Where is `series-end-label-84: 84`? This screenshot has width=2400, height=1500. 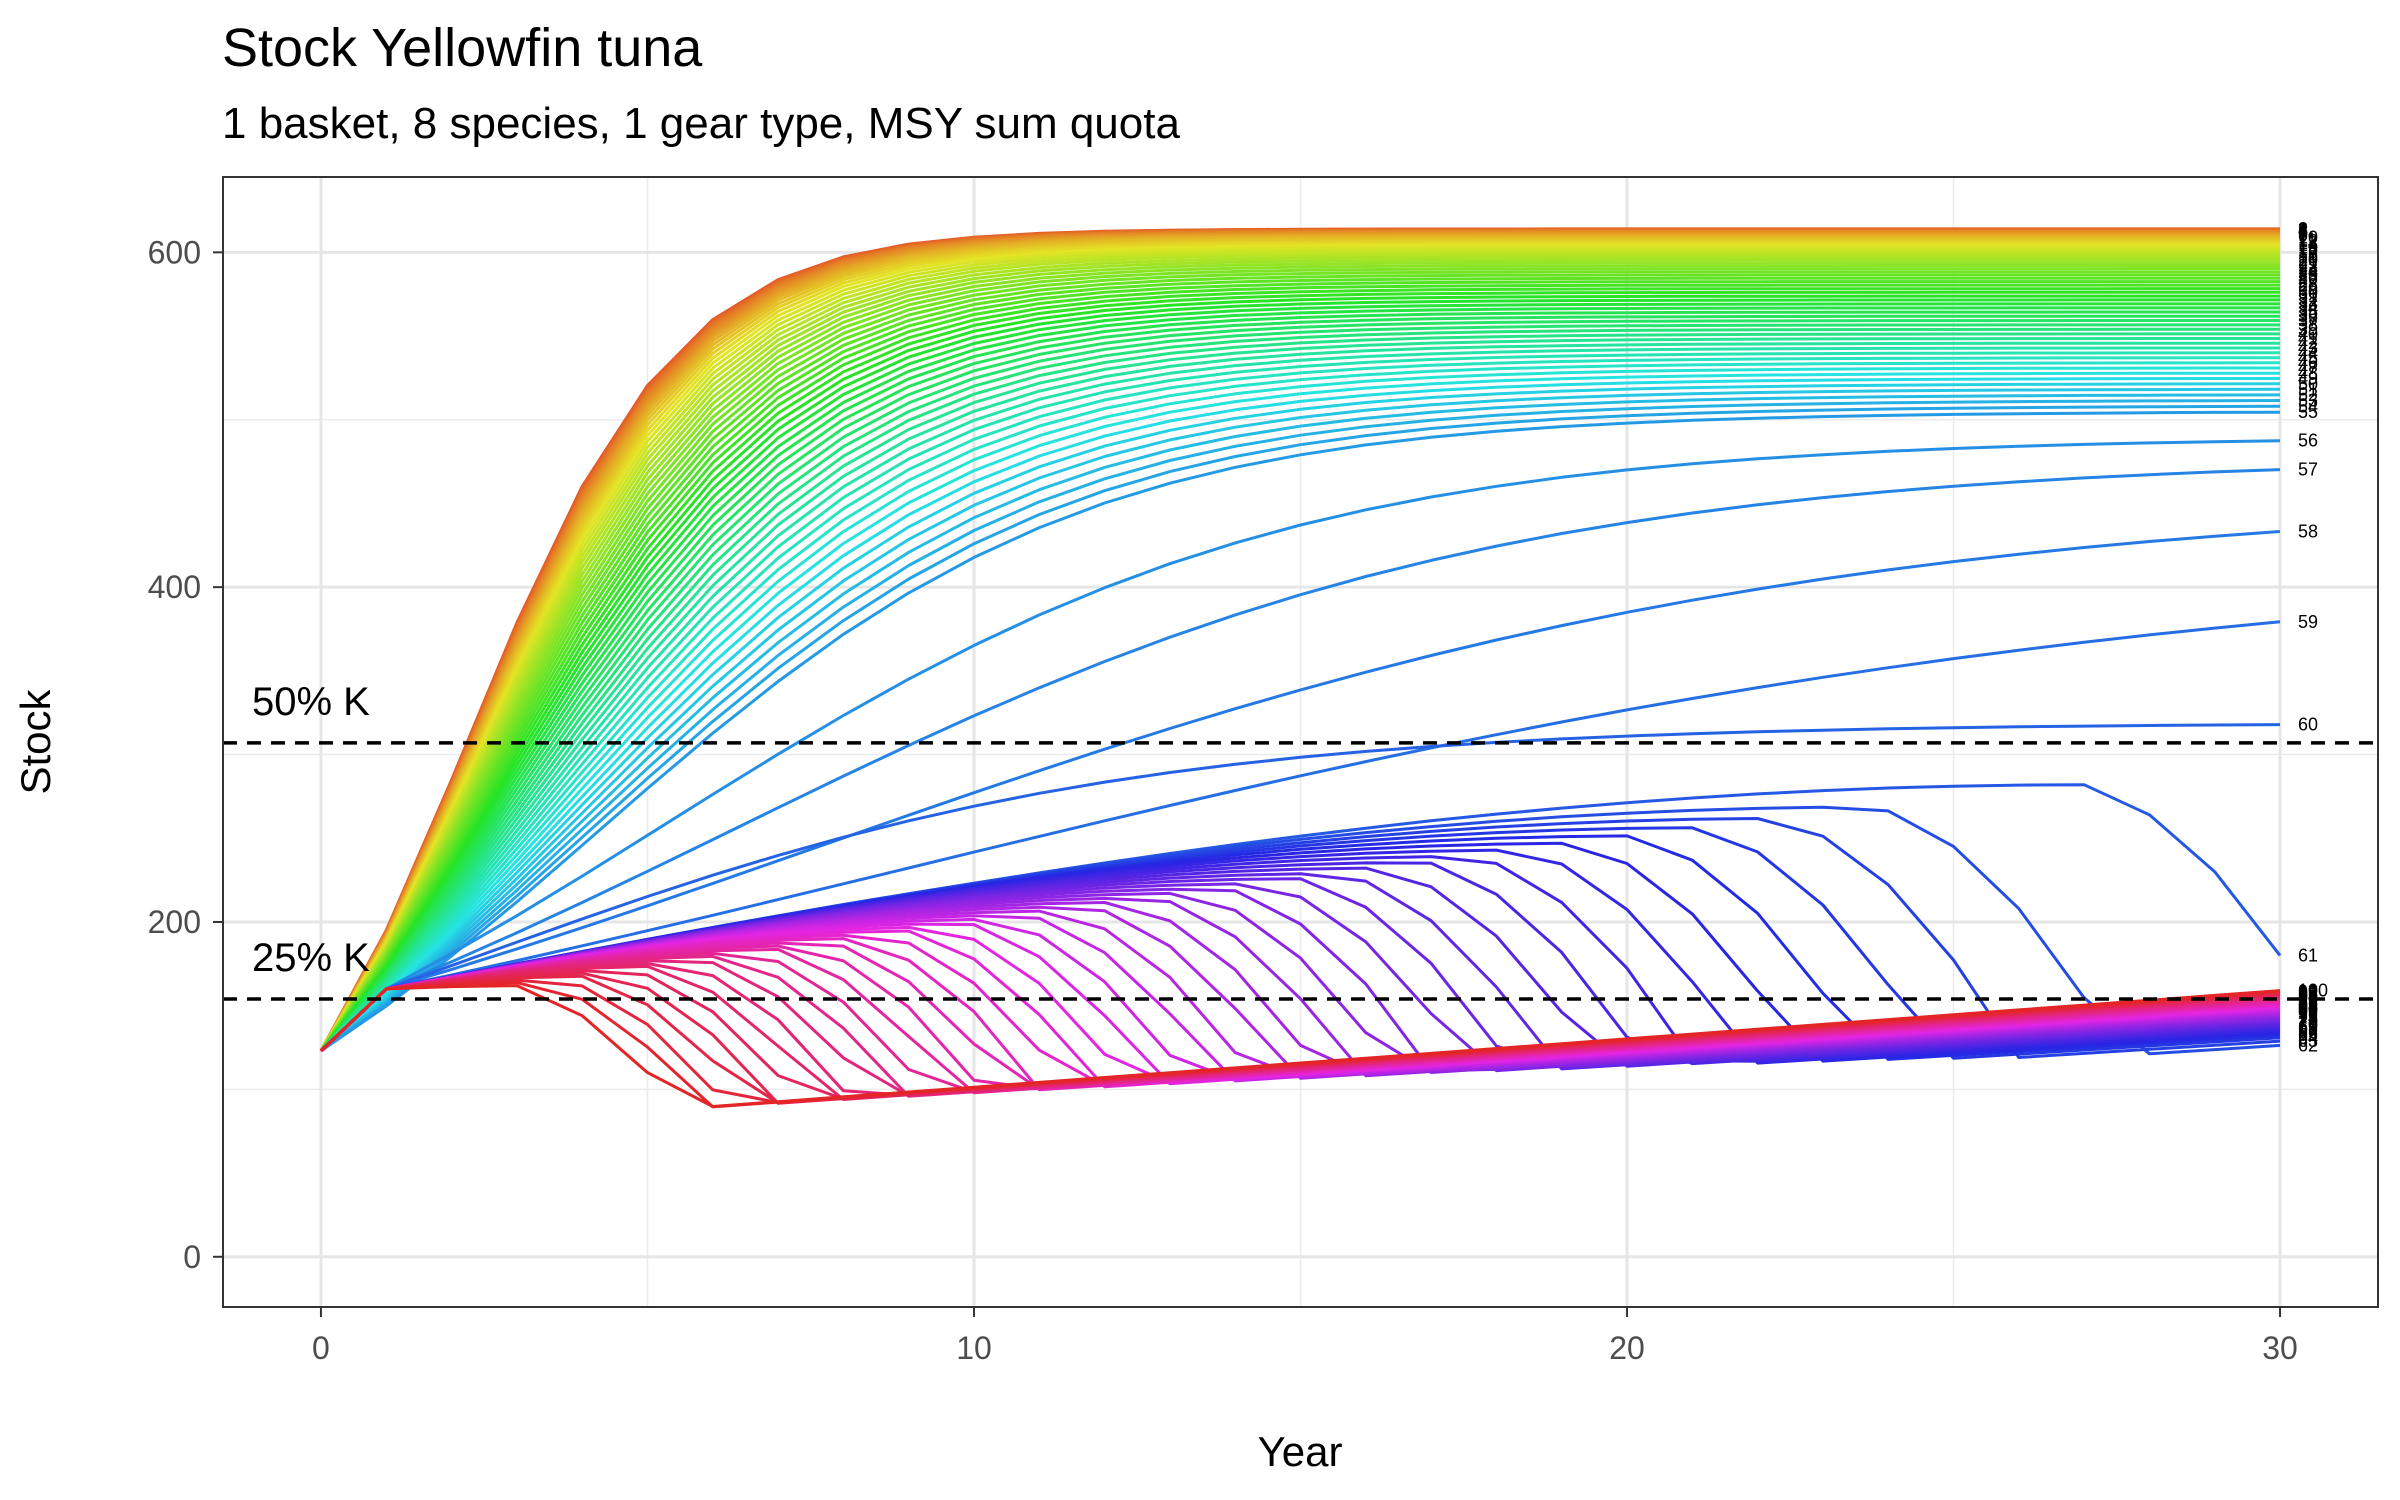 series-end-label-84: 84 is located at coordinates (2308, 1006).